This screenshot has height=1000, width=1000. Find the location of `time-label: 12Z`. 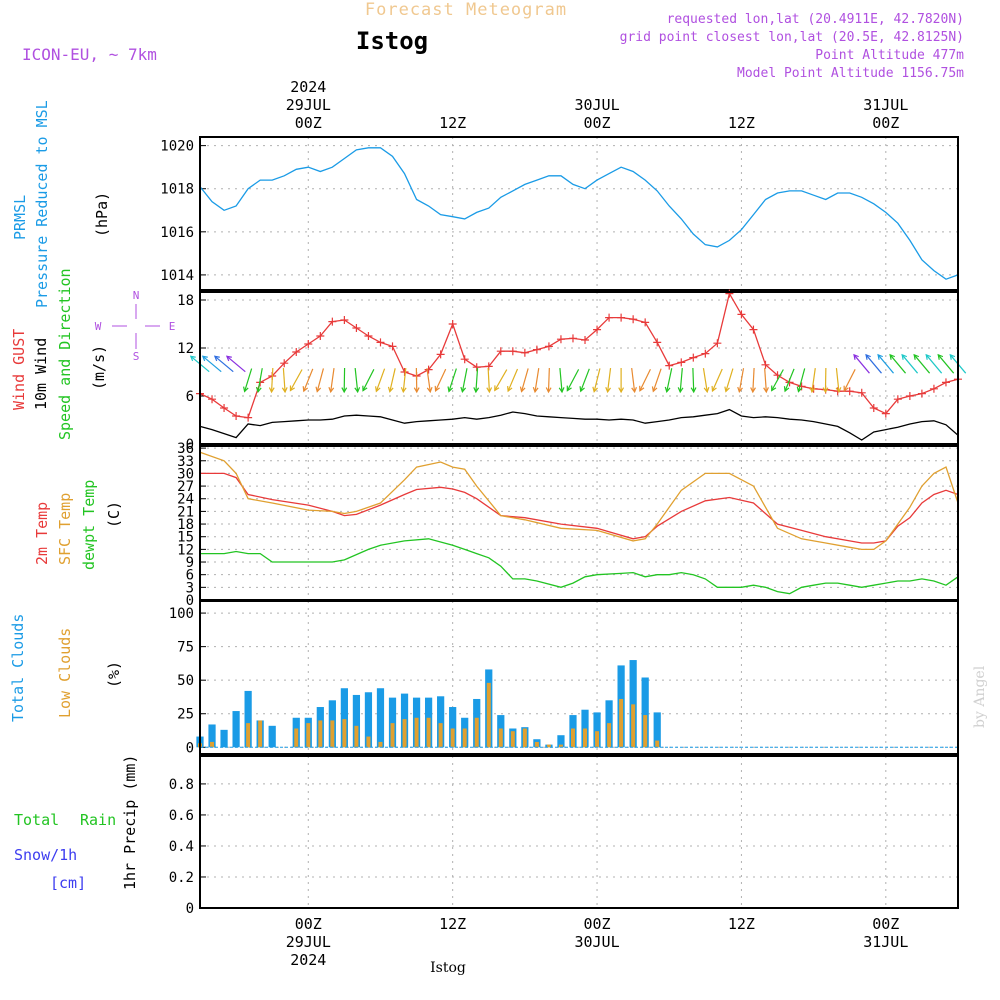

time-label: 12Z is located at coordinates (741, 924).